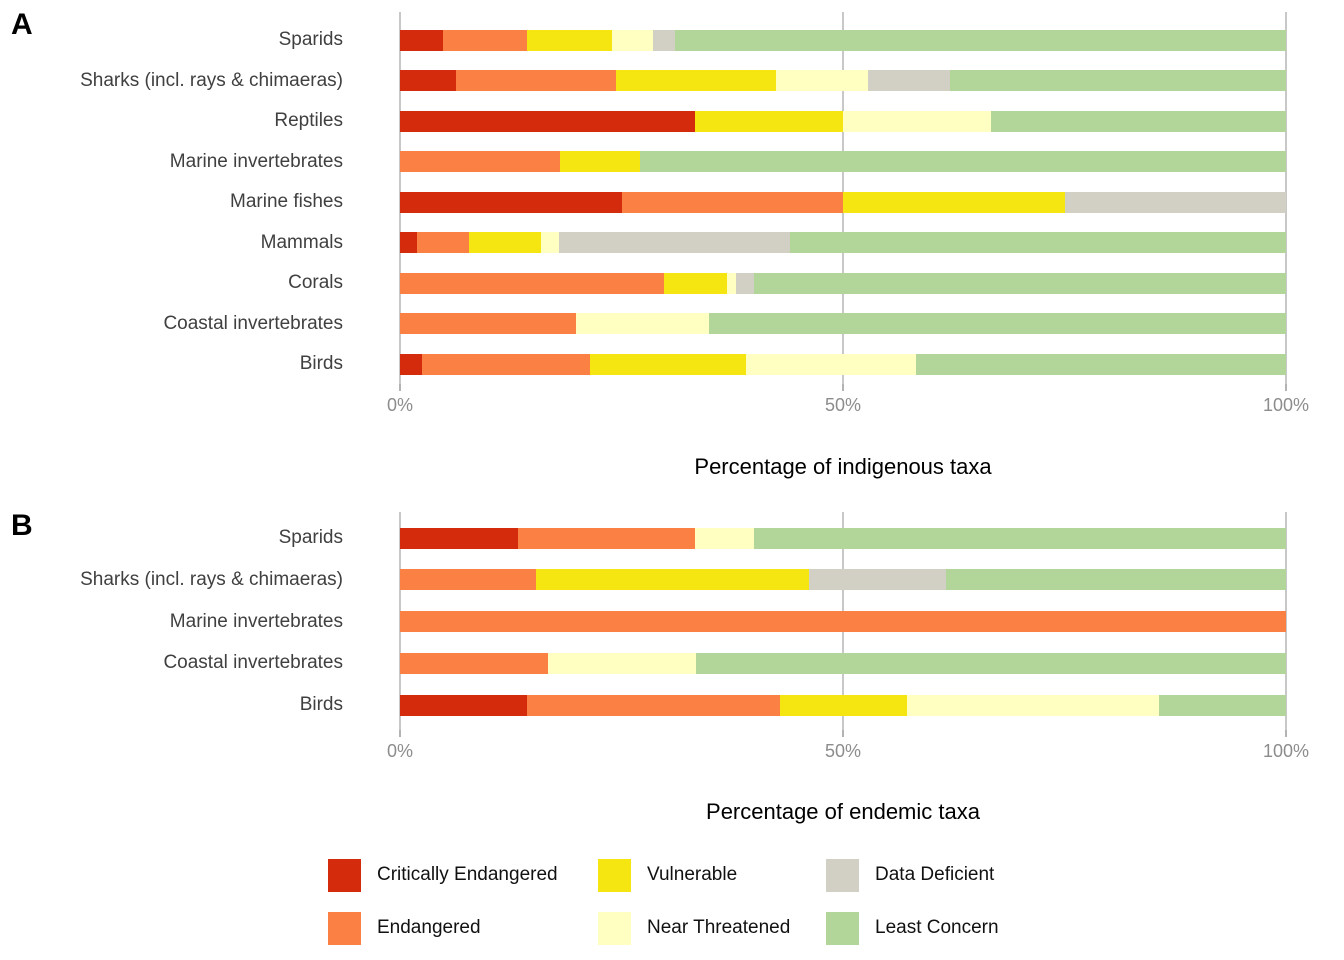  I want to click on legend-swatch-vulnerable, so click(614, 875).